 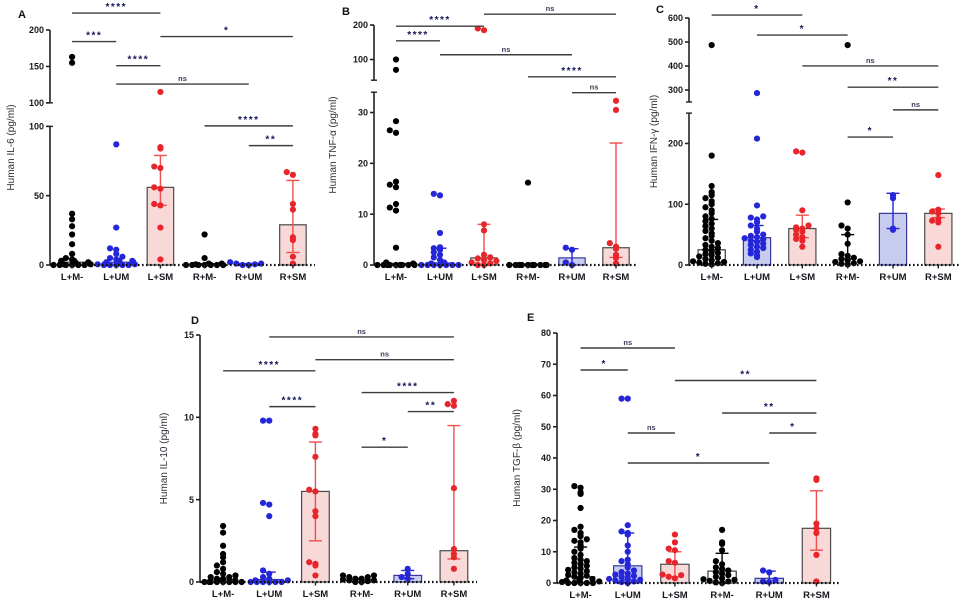 What do you see at coordinates (454, 594) in the screenshot?
I see `x-label-D-R+SM: R+SM` at bounding box center [454, 594].